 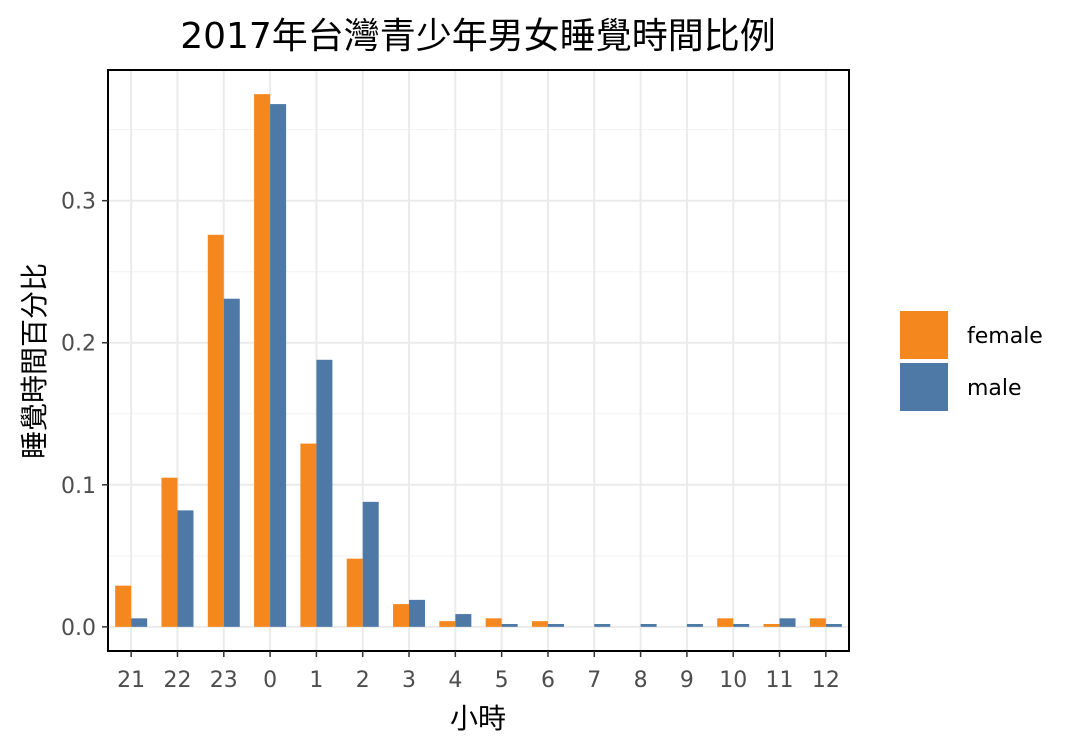 What do you see at coordinates (131, 680) in the screenshot?
I see `x-tick-label: 21` at bounding box center [131, 680].